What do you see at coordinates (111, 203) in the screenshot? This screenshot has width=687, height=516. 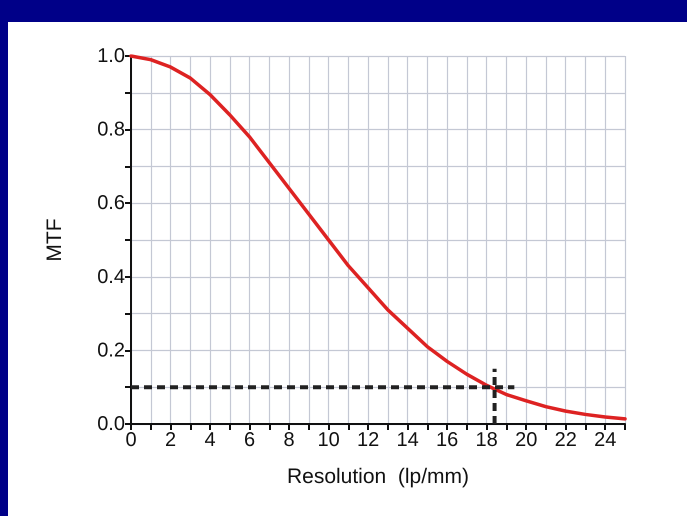 I see `y-tick-label: 0.6` at bounding box center [111, 203].